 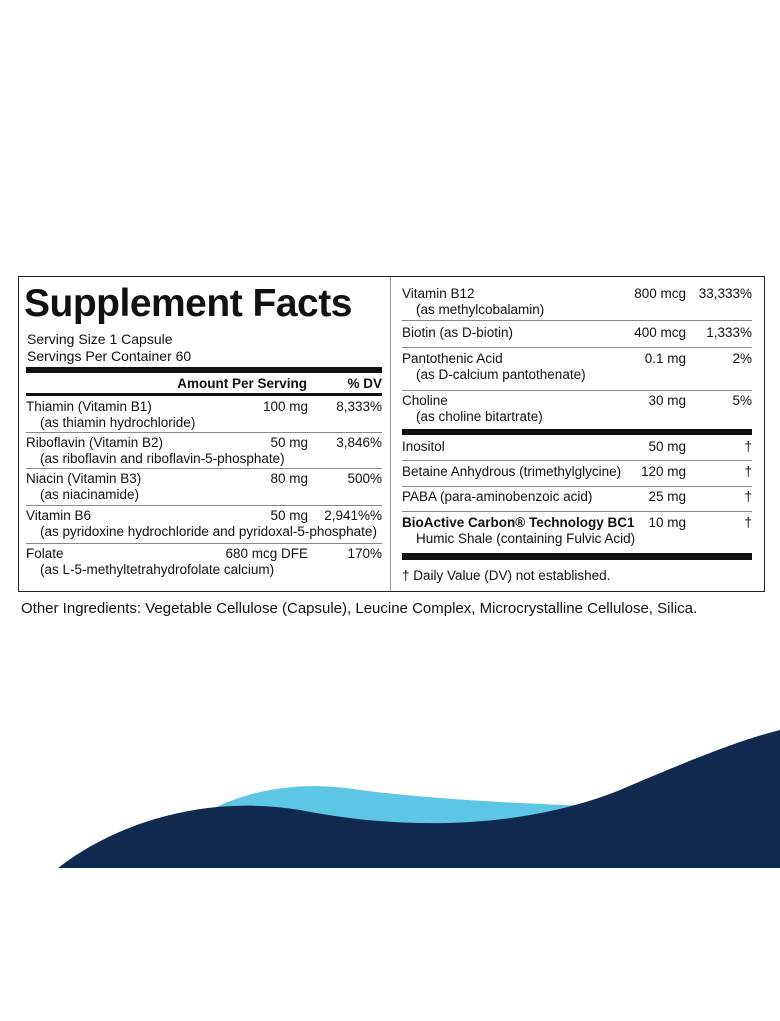 What do you see at coordinates (109, 356) in the screenshot?
I see `servings-per-container: Servings Per Container 60` at bounding box center [109, 356].